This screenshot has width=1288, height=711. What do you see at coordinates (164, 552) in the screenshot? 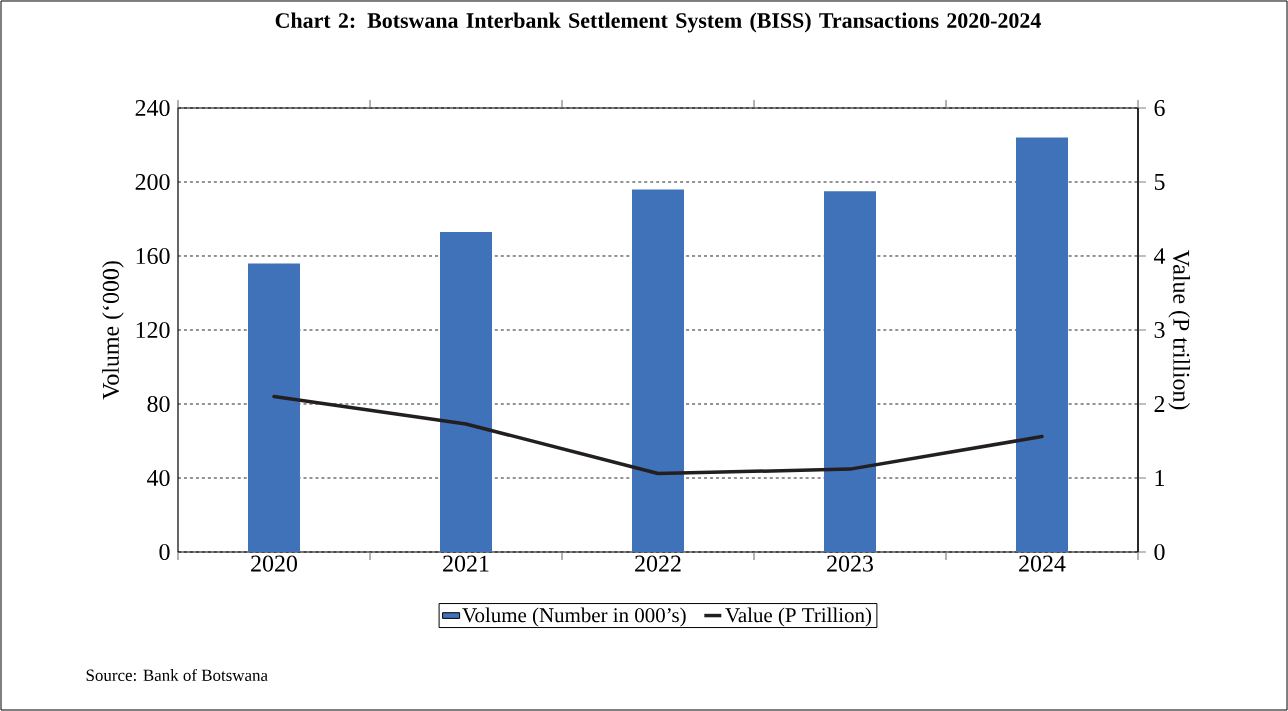
I see `y-tick-label: 0` at bounding box center [164, 552].